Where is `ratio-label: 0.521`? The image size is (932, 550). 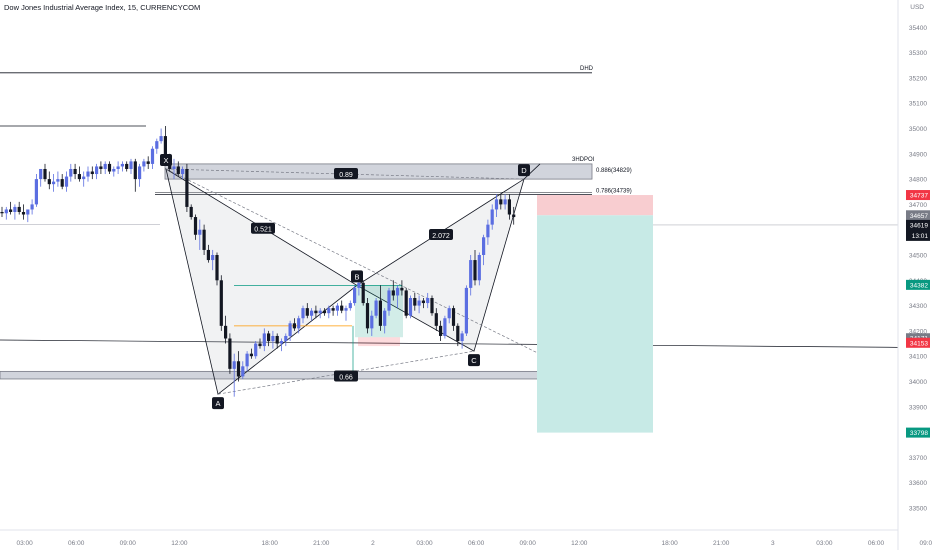
ratio-label: 0.521 is located at coordinates (263, 230).